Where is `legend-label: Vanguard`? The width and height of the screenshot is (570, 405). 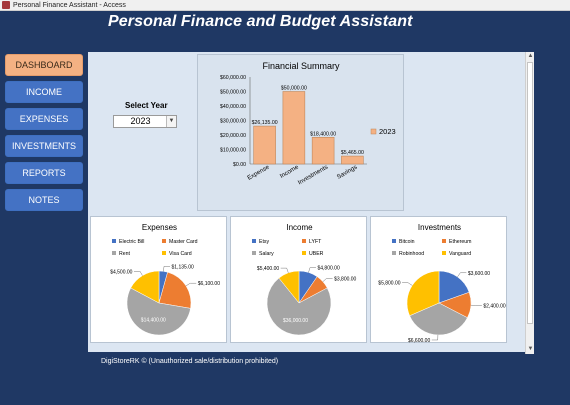 legend-label: Vanguard is located at coordinates (460, 254).